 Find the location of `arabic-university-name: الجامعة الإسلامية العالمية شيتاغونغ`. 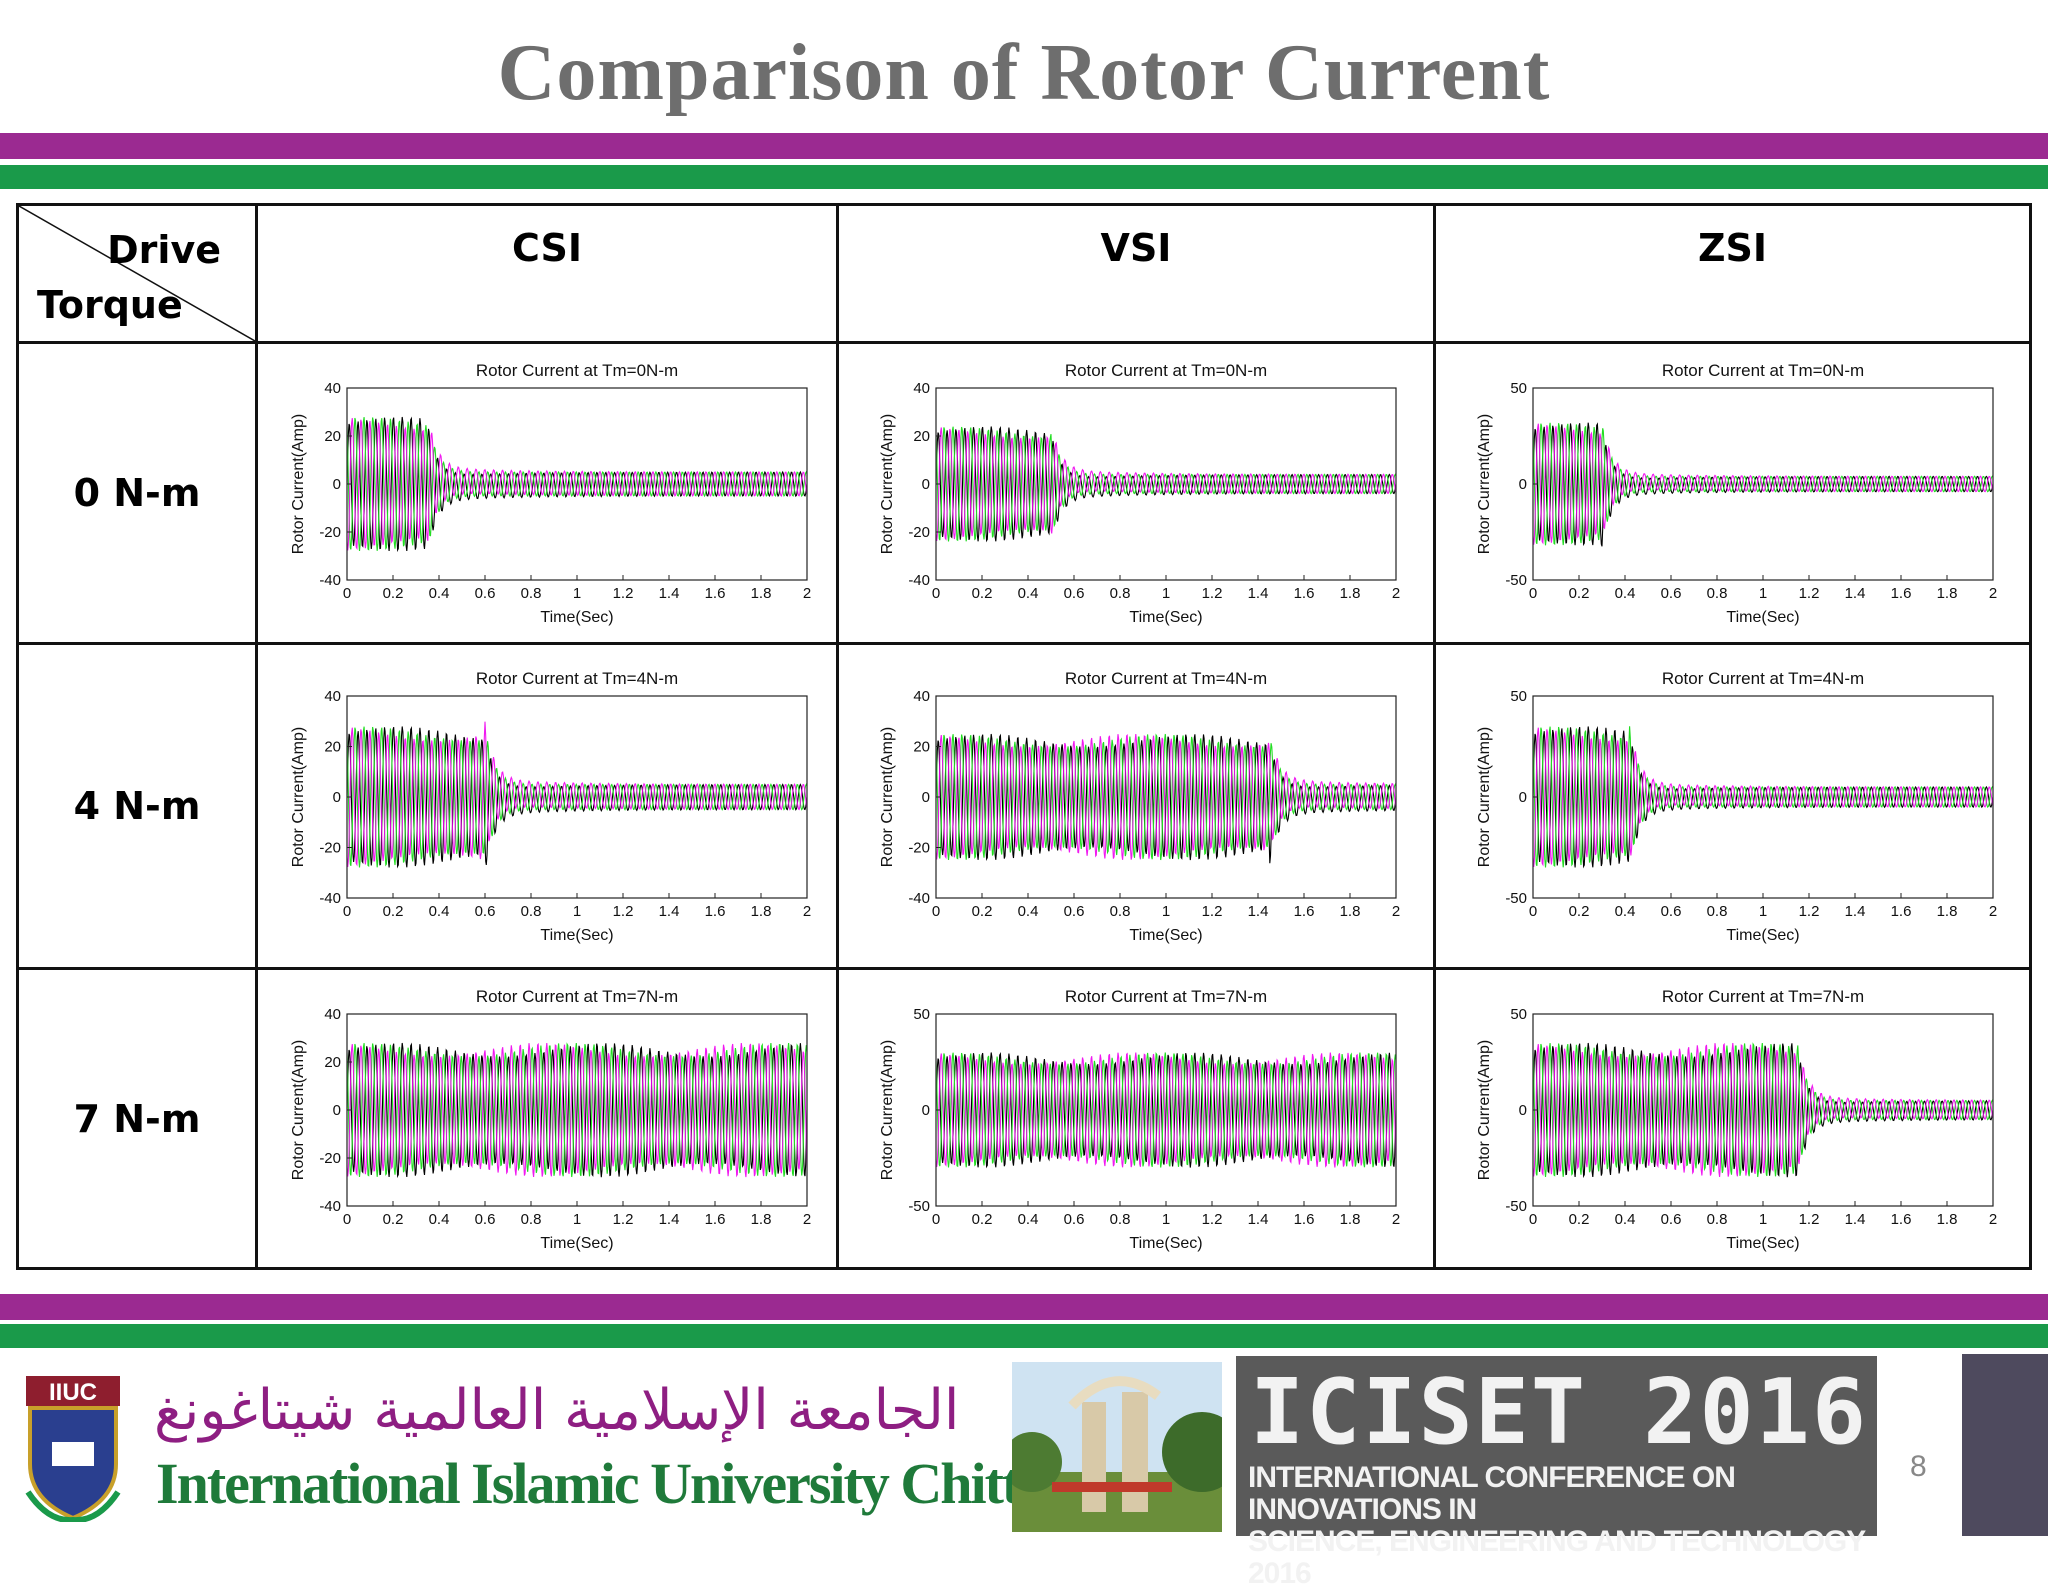

arabic-university-name: الجامعة الإسلامية العالمية شيتاغونغ is located at coordinates (557, 1410).